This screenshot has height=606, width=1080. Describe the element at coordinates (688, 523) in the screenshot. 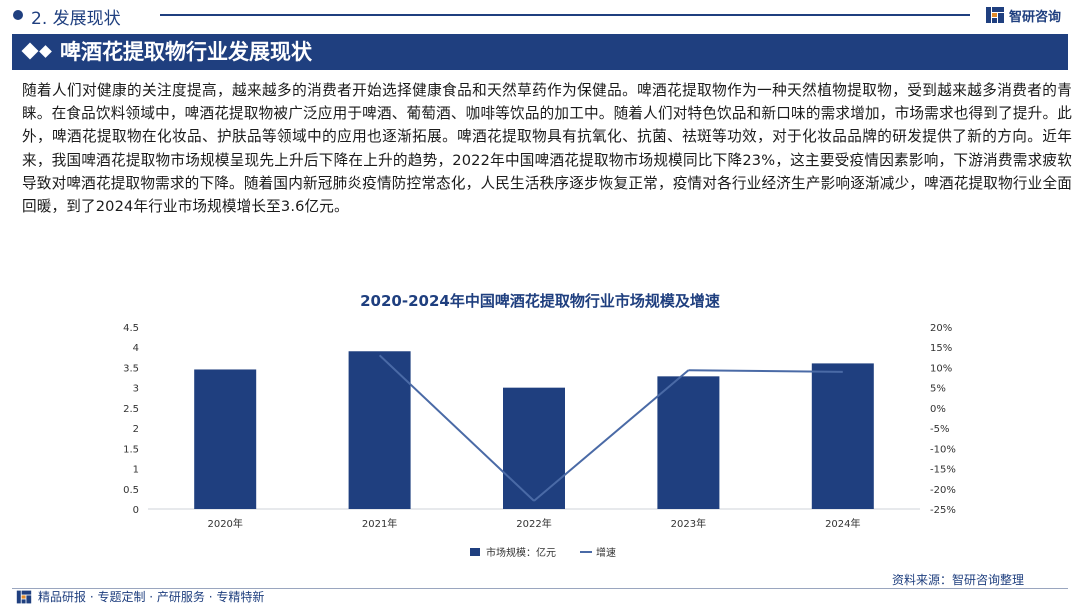

I see `x-tick-label: 2023年` at that location.